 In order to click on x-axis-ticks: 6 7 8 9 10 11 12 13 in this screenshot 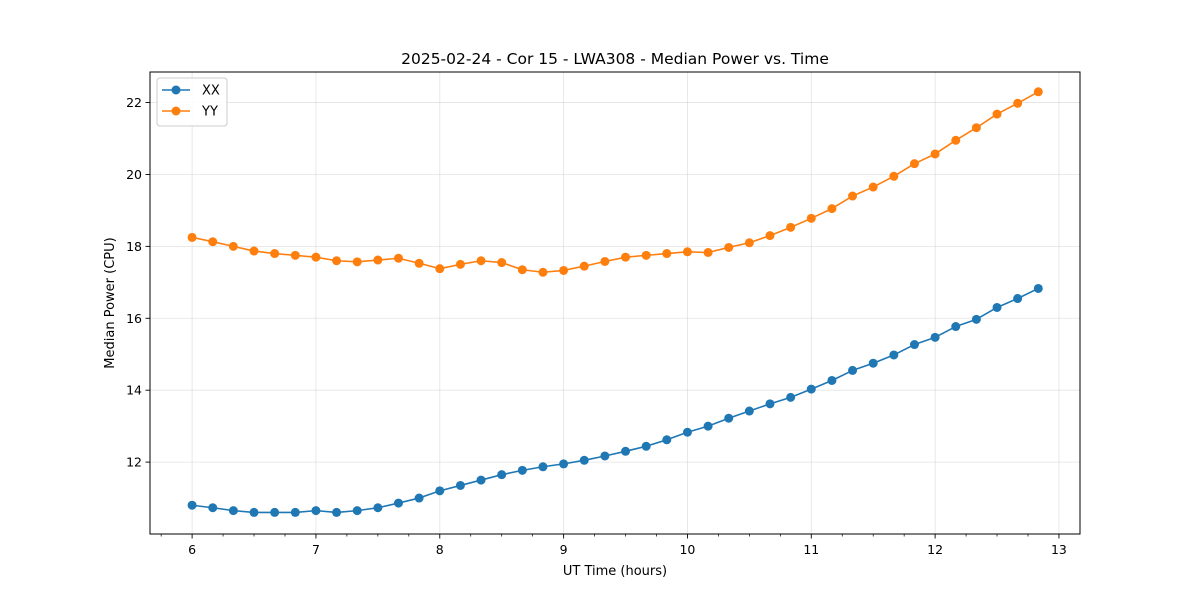, I will do `click(613, 545)`.